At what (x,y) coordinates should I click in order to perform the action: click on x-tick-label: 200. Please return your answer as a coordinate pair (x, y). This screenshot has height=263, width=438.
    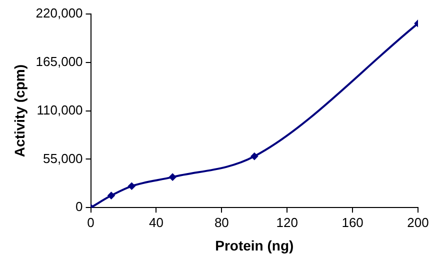
    Looking at the image, I should click on (418, 222).